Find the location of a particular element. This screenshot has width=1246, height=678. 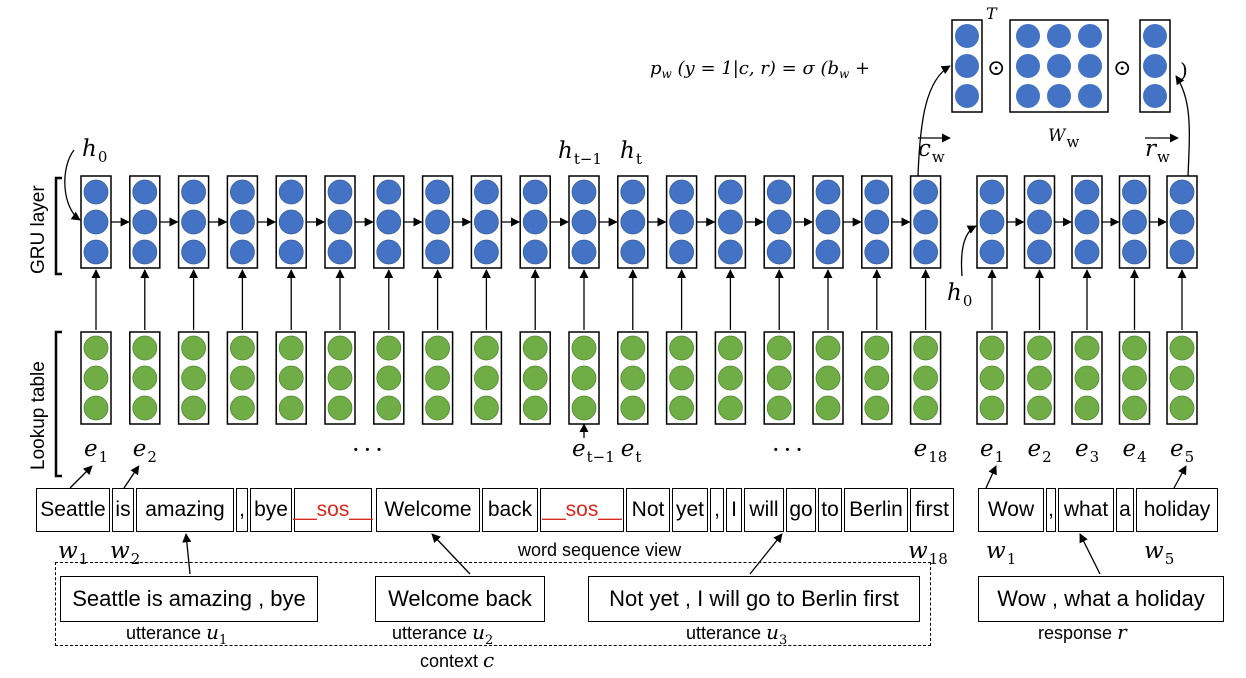

formula-closing-paren: ) is located at coordinates (1184, 70).